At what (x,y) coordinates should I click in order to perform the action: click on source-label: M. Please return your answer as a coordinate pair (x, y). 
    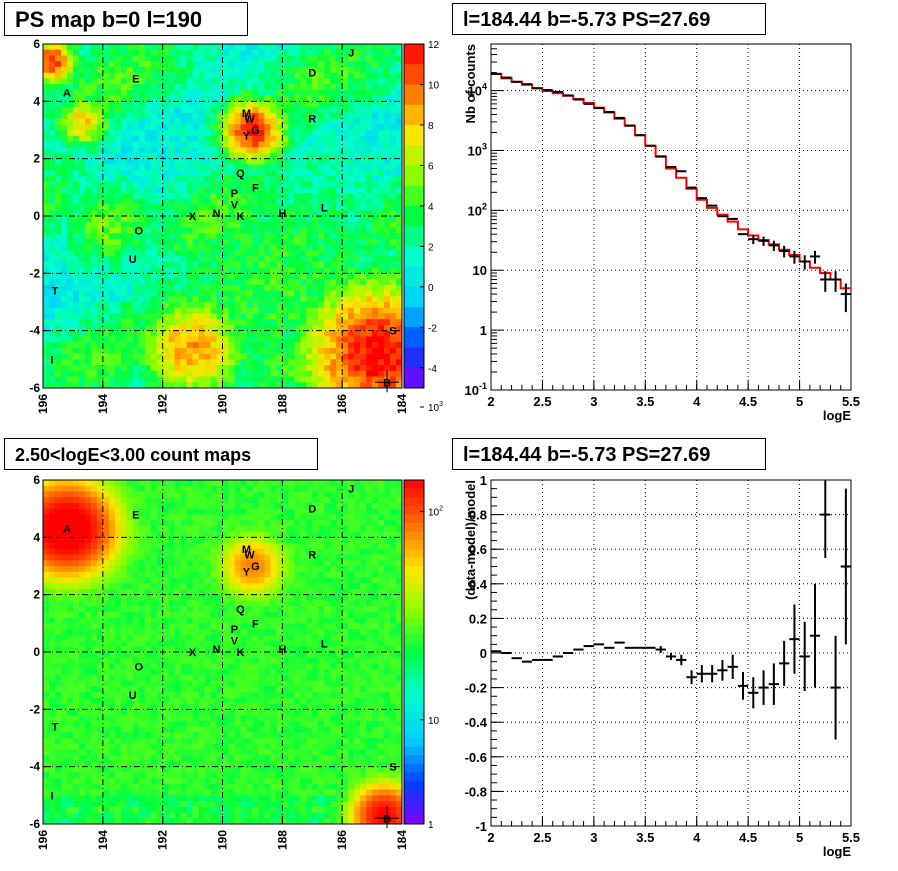
    Looking at the image, I should click on (246, 550).